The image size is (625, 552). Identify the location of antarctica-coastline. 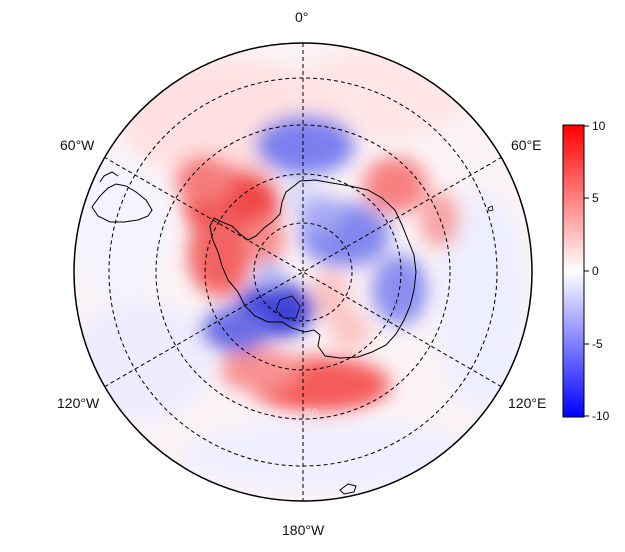
(313, 269).